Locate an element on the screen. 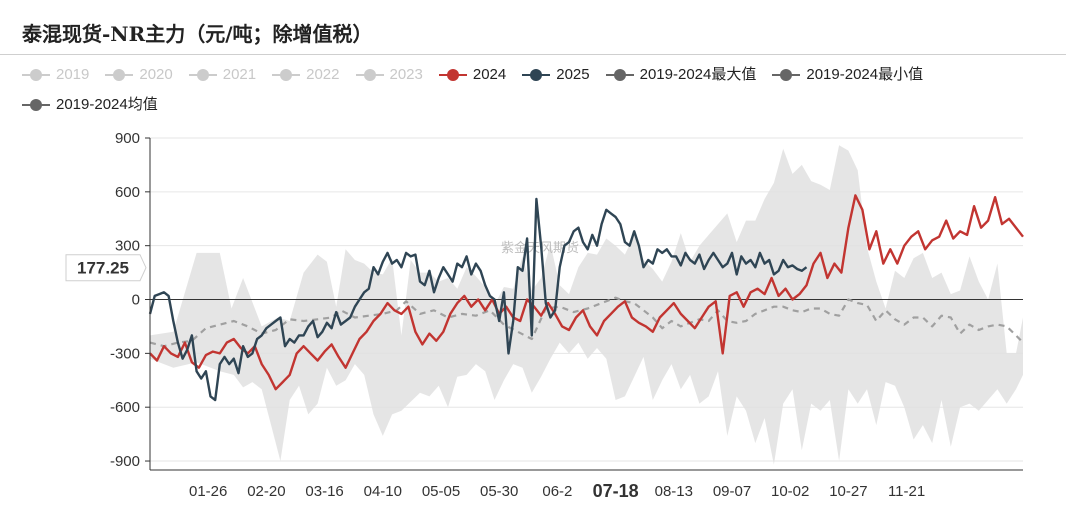 Image resolution: width=1080 pixels, height=505 pixels. y-tick-label: -900 is located at coordinates (125, 461).